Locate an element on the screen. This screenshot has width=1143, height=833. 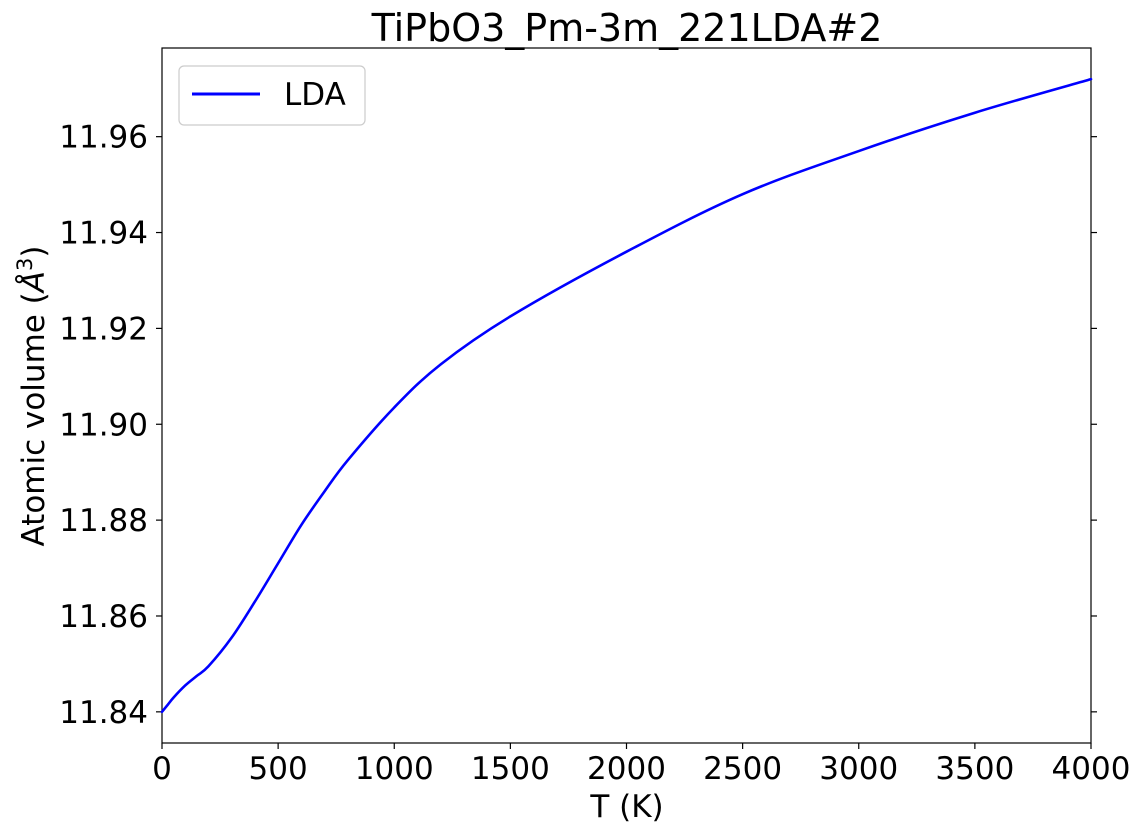
y-tick-label: 11.86 is located at coordinates (103, 617).